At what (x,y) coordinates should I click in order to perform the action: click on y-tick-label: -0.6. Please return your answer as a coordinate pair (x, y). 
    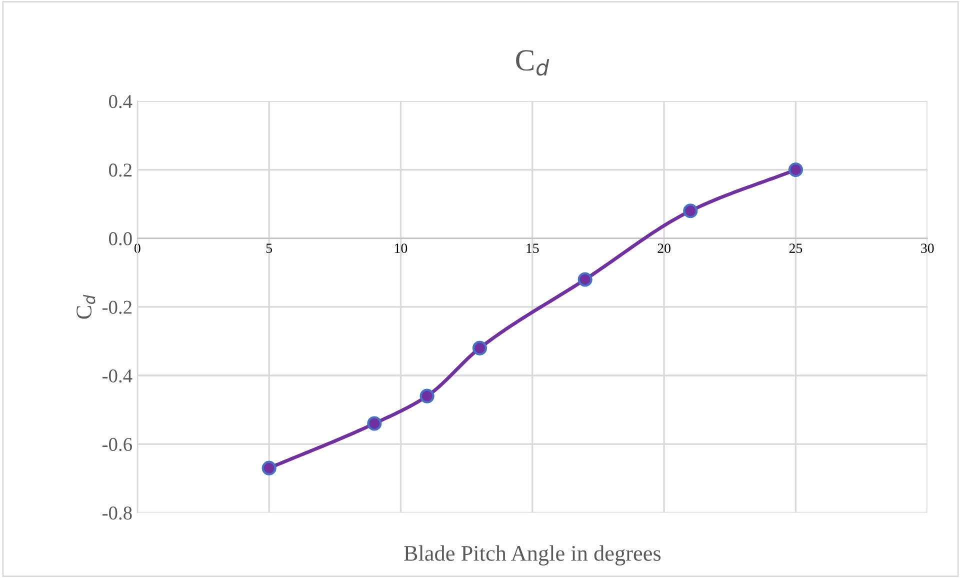
    Looking at the image, I should click on (117, 445).